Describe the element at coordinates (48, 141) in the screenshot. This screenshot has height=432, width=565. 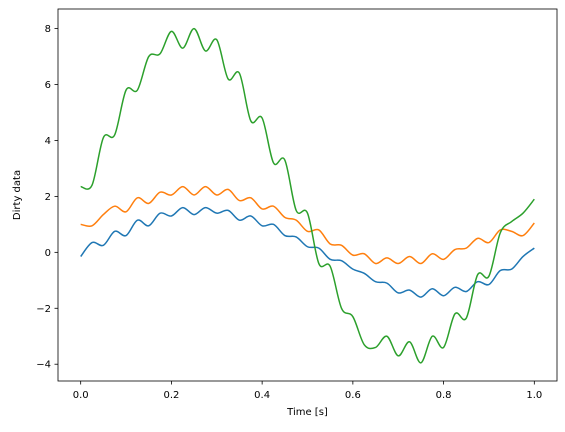
I see `y-tick-label: 4` at that location.